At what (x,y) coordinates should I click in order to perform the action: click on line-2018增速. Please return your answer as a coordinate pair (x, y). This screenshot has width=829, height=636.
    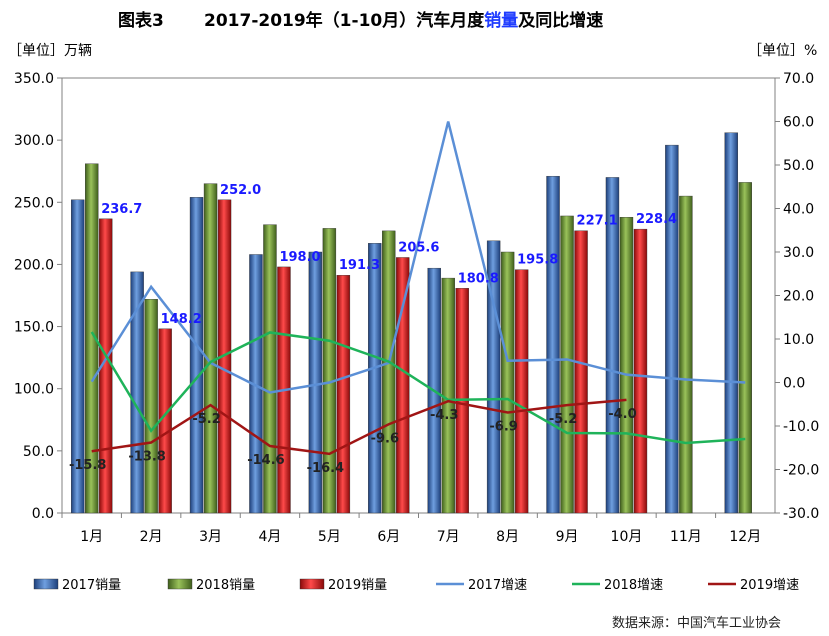
    Looking at the image, I should click on (418, 388).